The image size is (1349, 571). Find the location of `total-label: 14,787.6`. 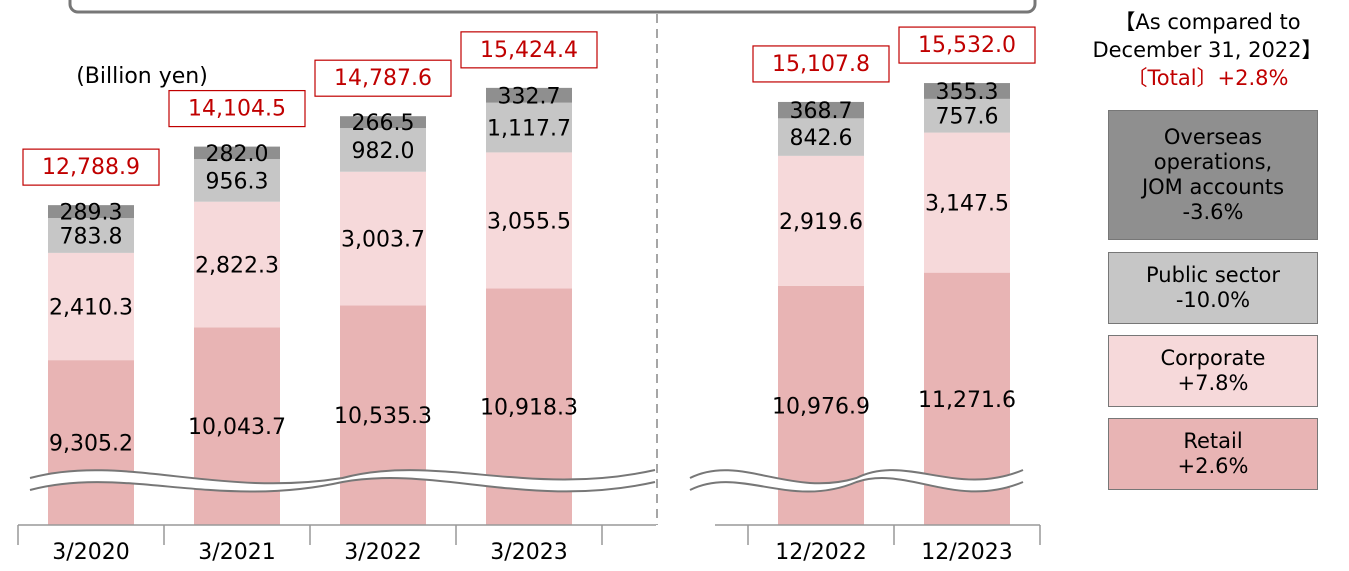

total-label: 14,787.6 is located at coordinates (383, 78).